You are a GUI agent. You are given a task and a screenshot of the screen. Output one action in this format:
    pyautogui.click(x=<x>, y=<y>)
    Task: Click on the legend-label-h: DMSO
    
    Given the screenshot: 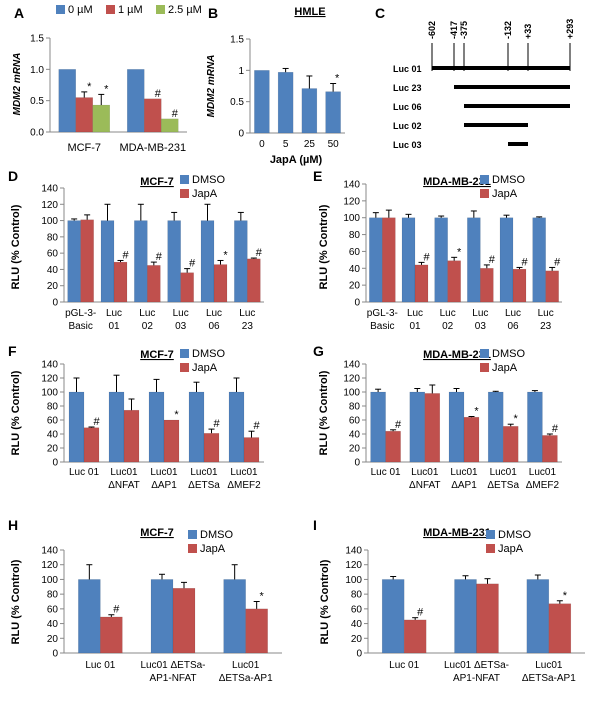 What is the action you would take?
    pyautogui.click(x=216, y=535)
    